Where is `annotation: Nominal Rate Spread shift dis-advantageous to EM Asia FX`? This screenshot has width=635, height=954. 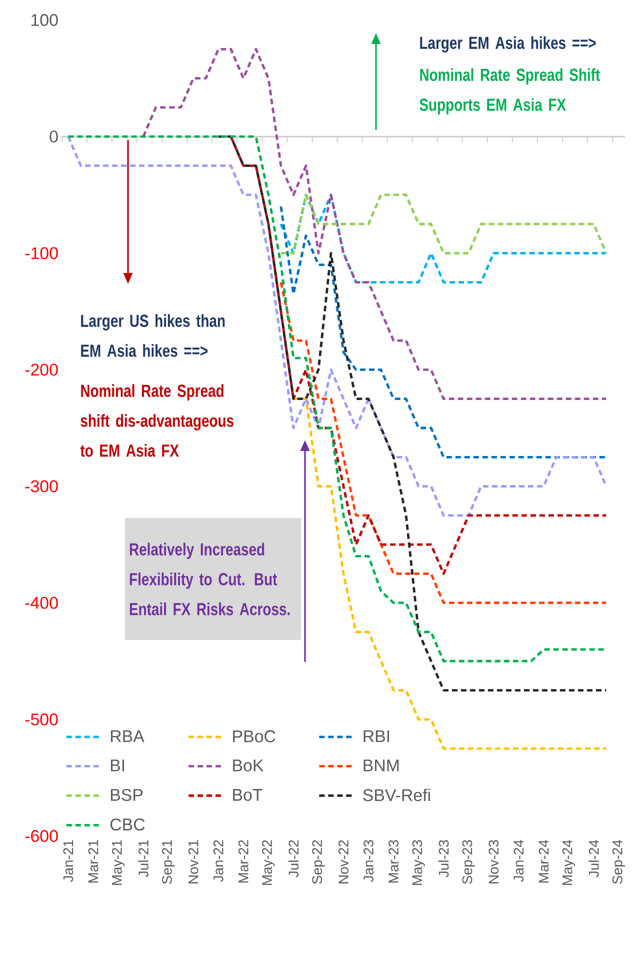 annotation: Nominal Rate Spread shift dis-advantageous to EM Asia FX is located at coordinates (157, 420).